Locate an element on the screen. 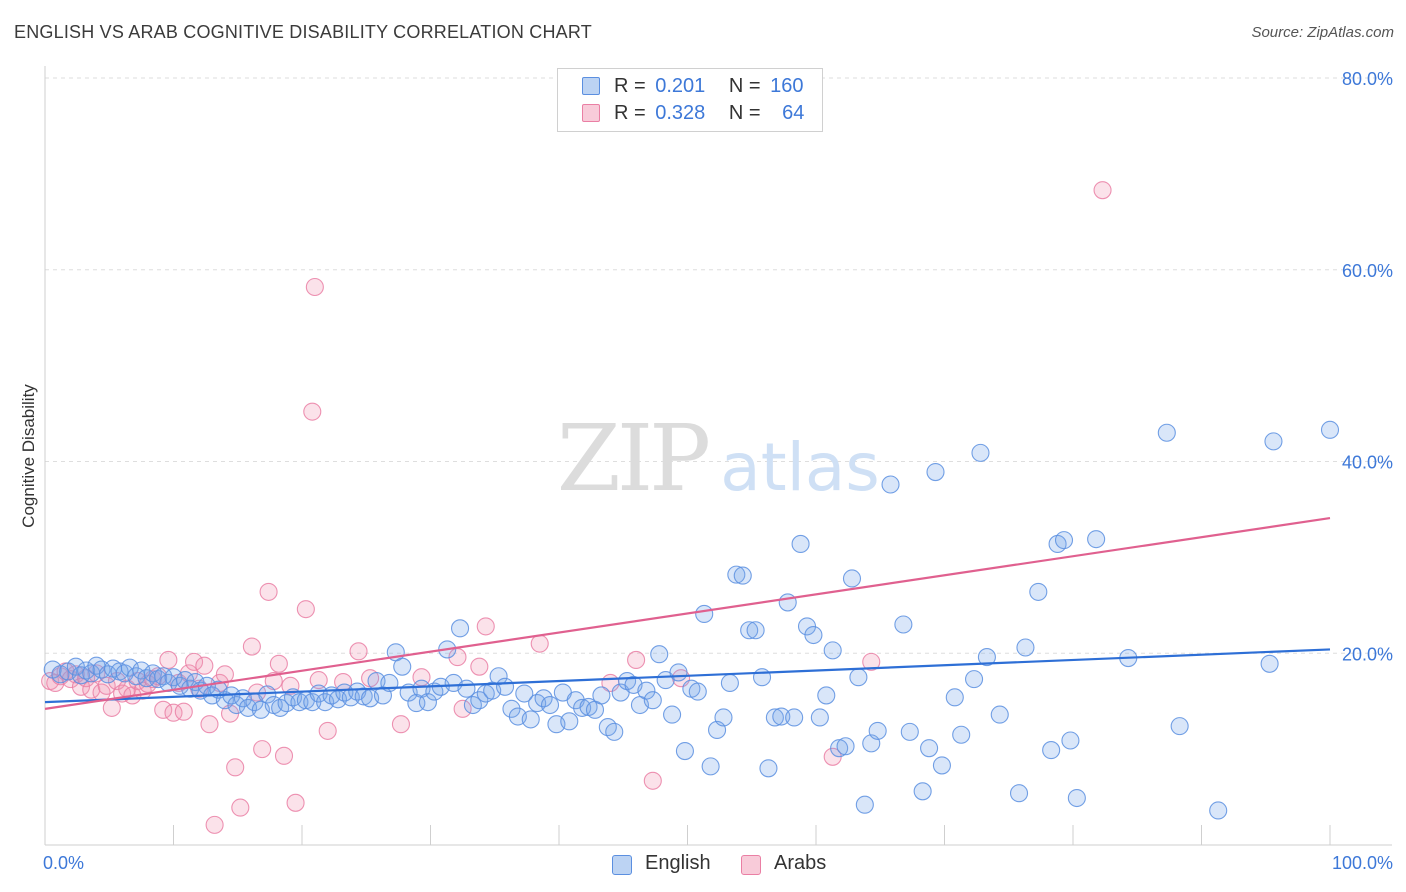 This screenshot has width=1406, height=892. arabs-legend-swatch is located at coordinates (751, 865).